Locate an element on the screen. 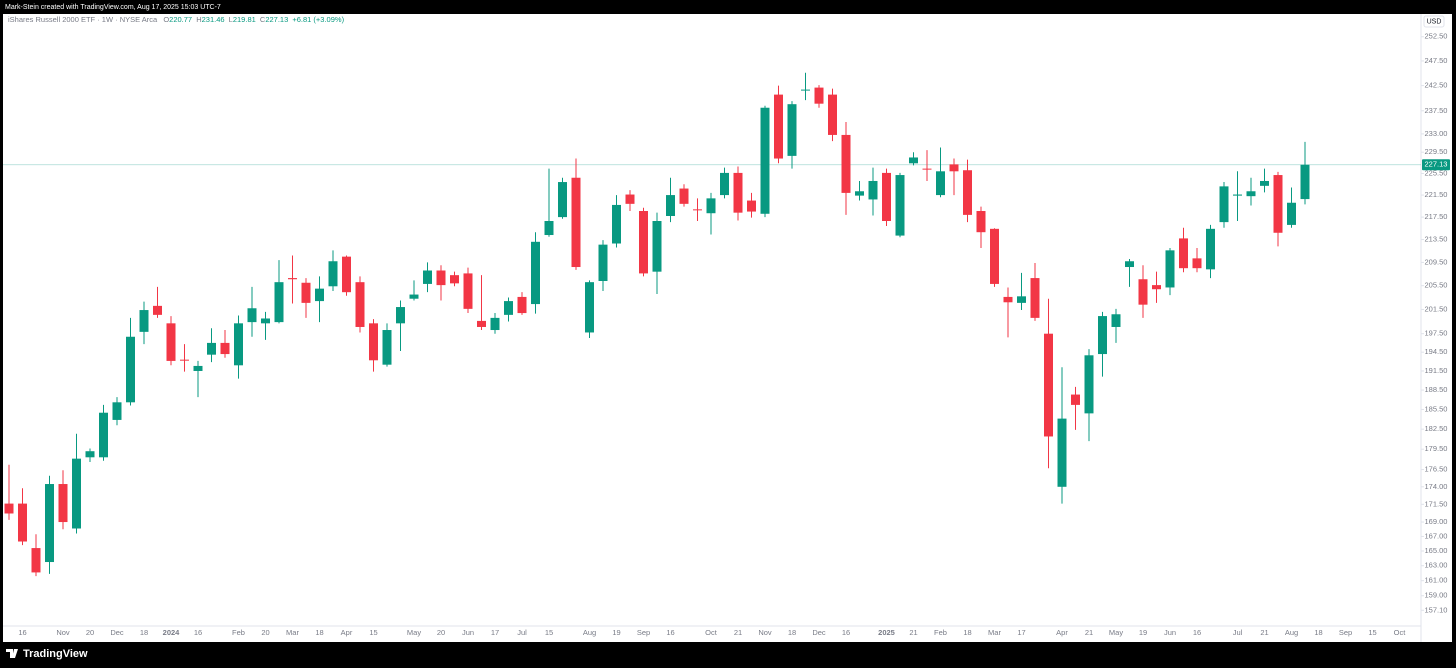  y-tick-label: 242.50 is located at coordinates (1436, 85).